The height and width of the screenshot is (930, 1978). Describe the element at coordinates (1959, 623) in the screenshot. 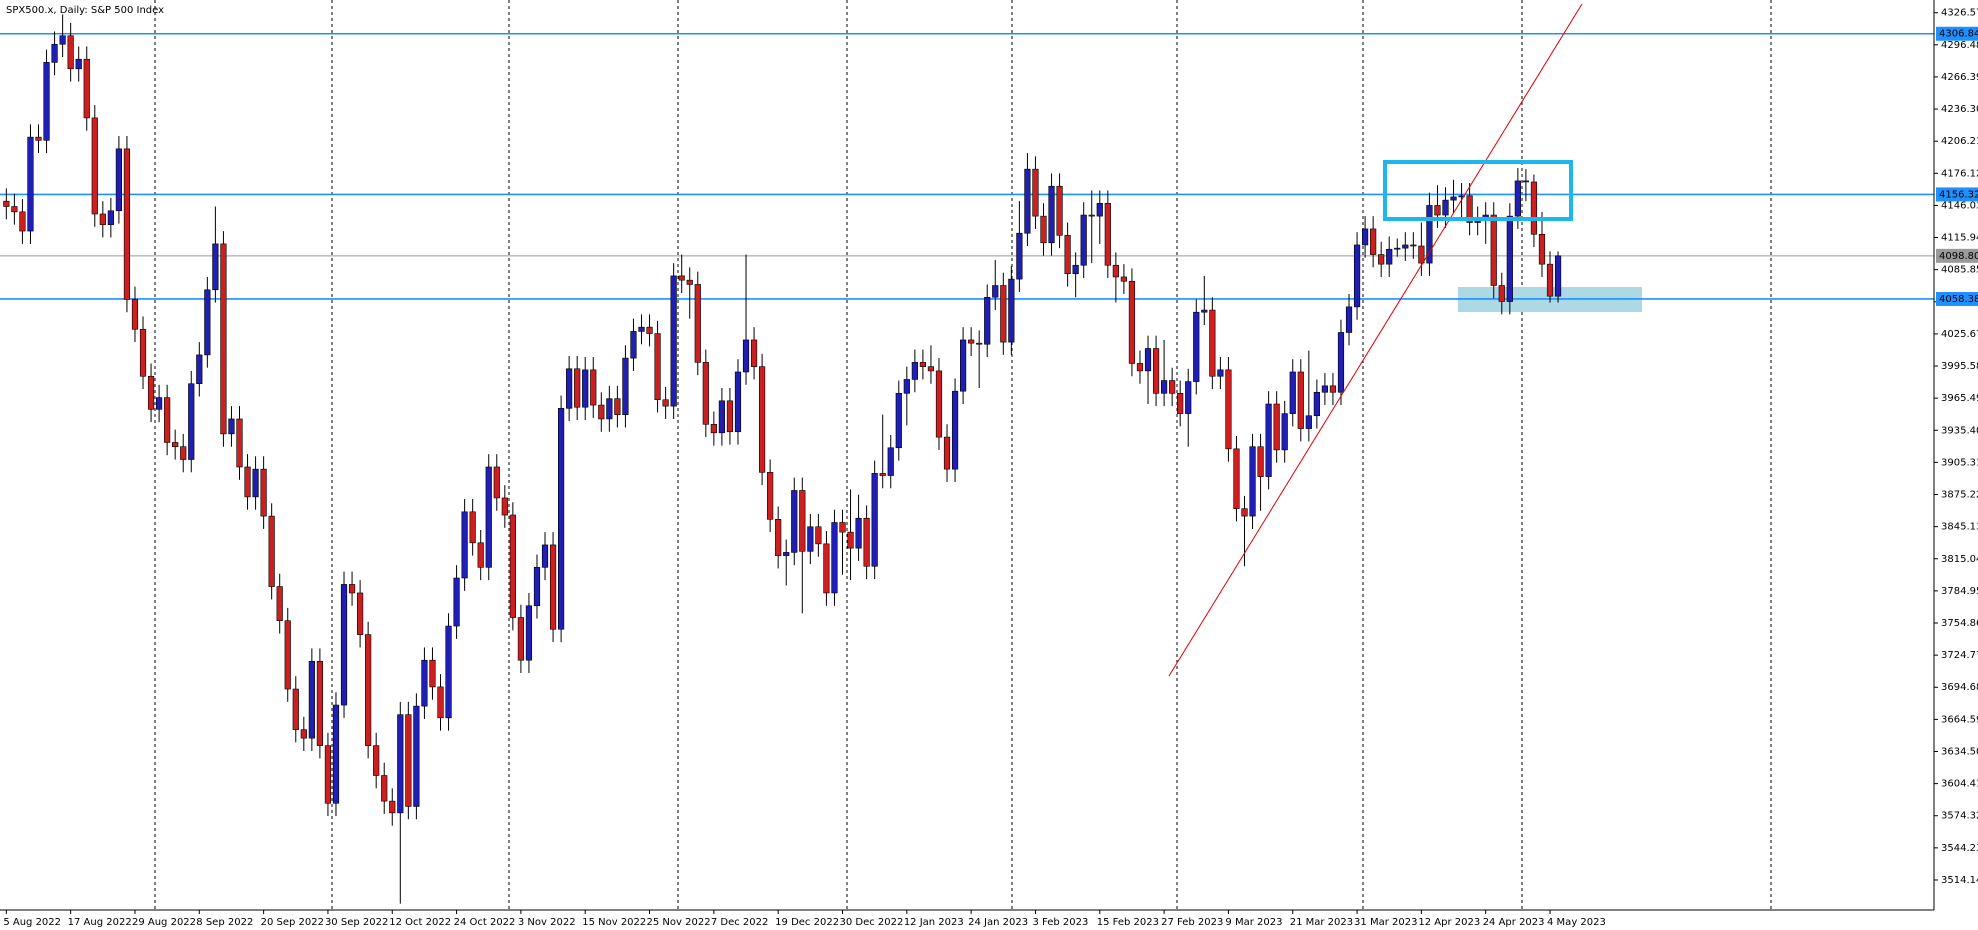

I see `y-tick-label: 3754.86` at that location.